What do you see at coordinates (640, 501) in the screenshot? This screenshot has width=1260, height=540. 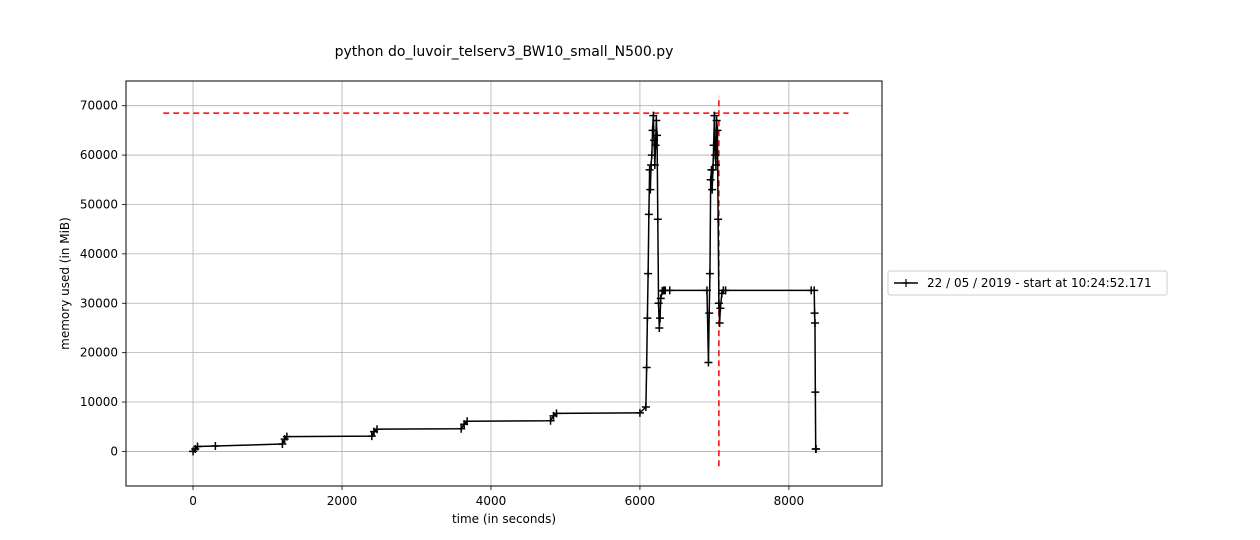 I see `x-tick-label: 6000` at bounding box center [640, 501].